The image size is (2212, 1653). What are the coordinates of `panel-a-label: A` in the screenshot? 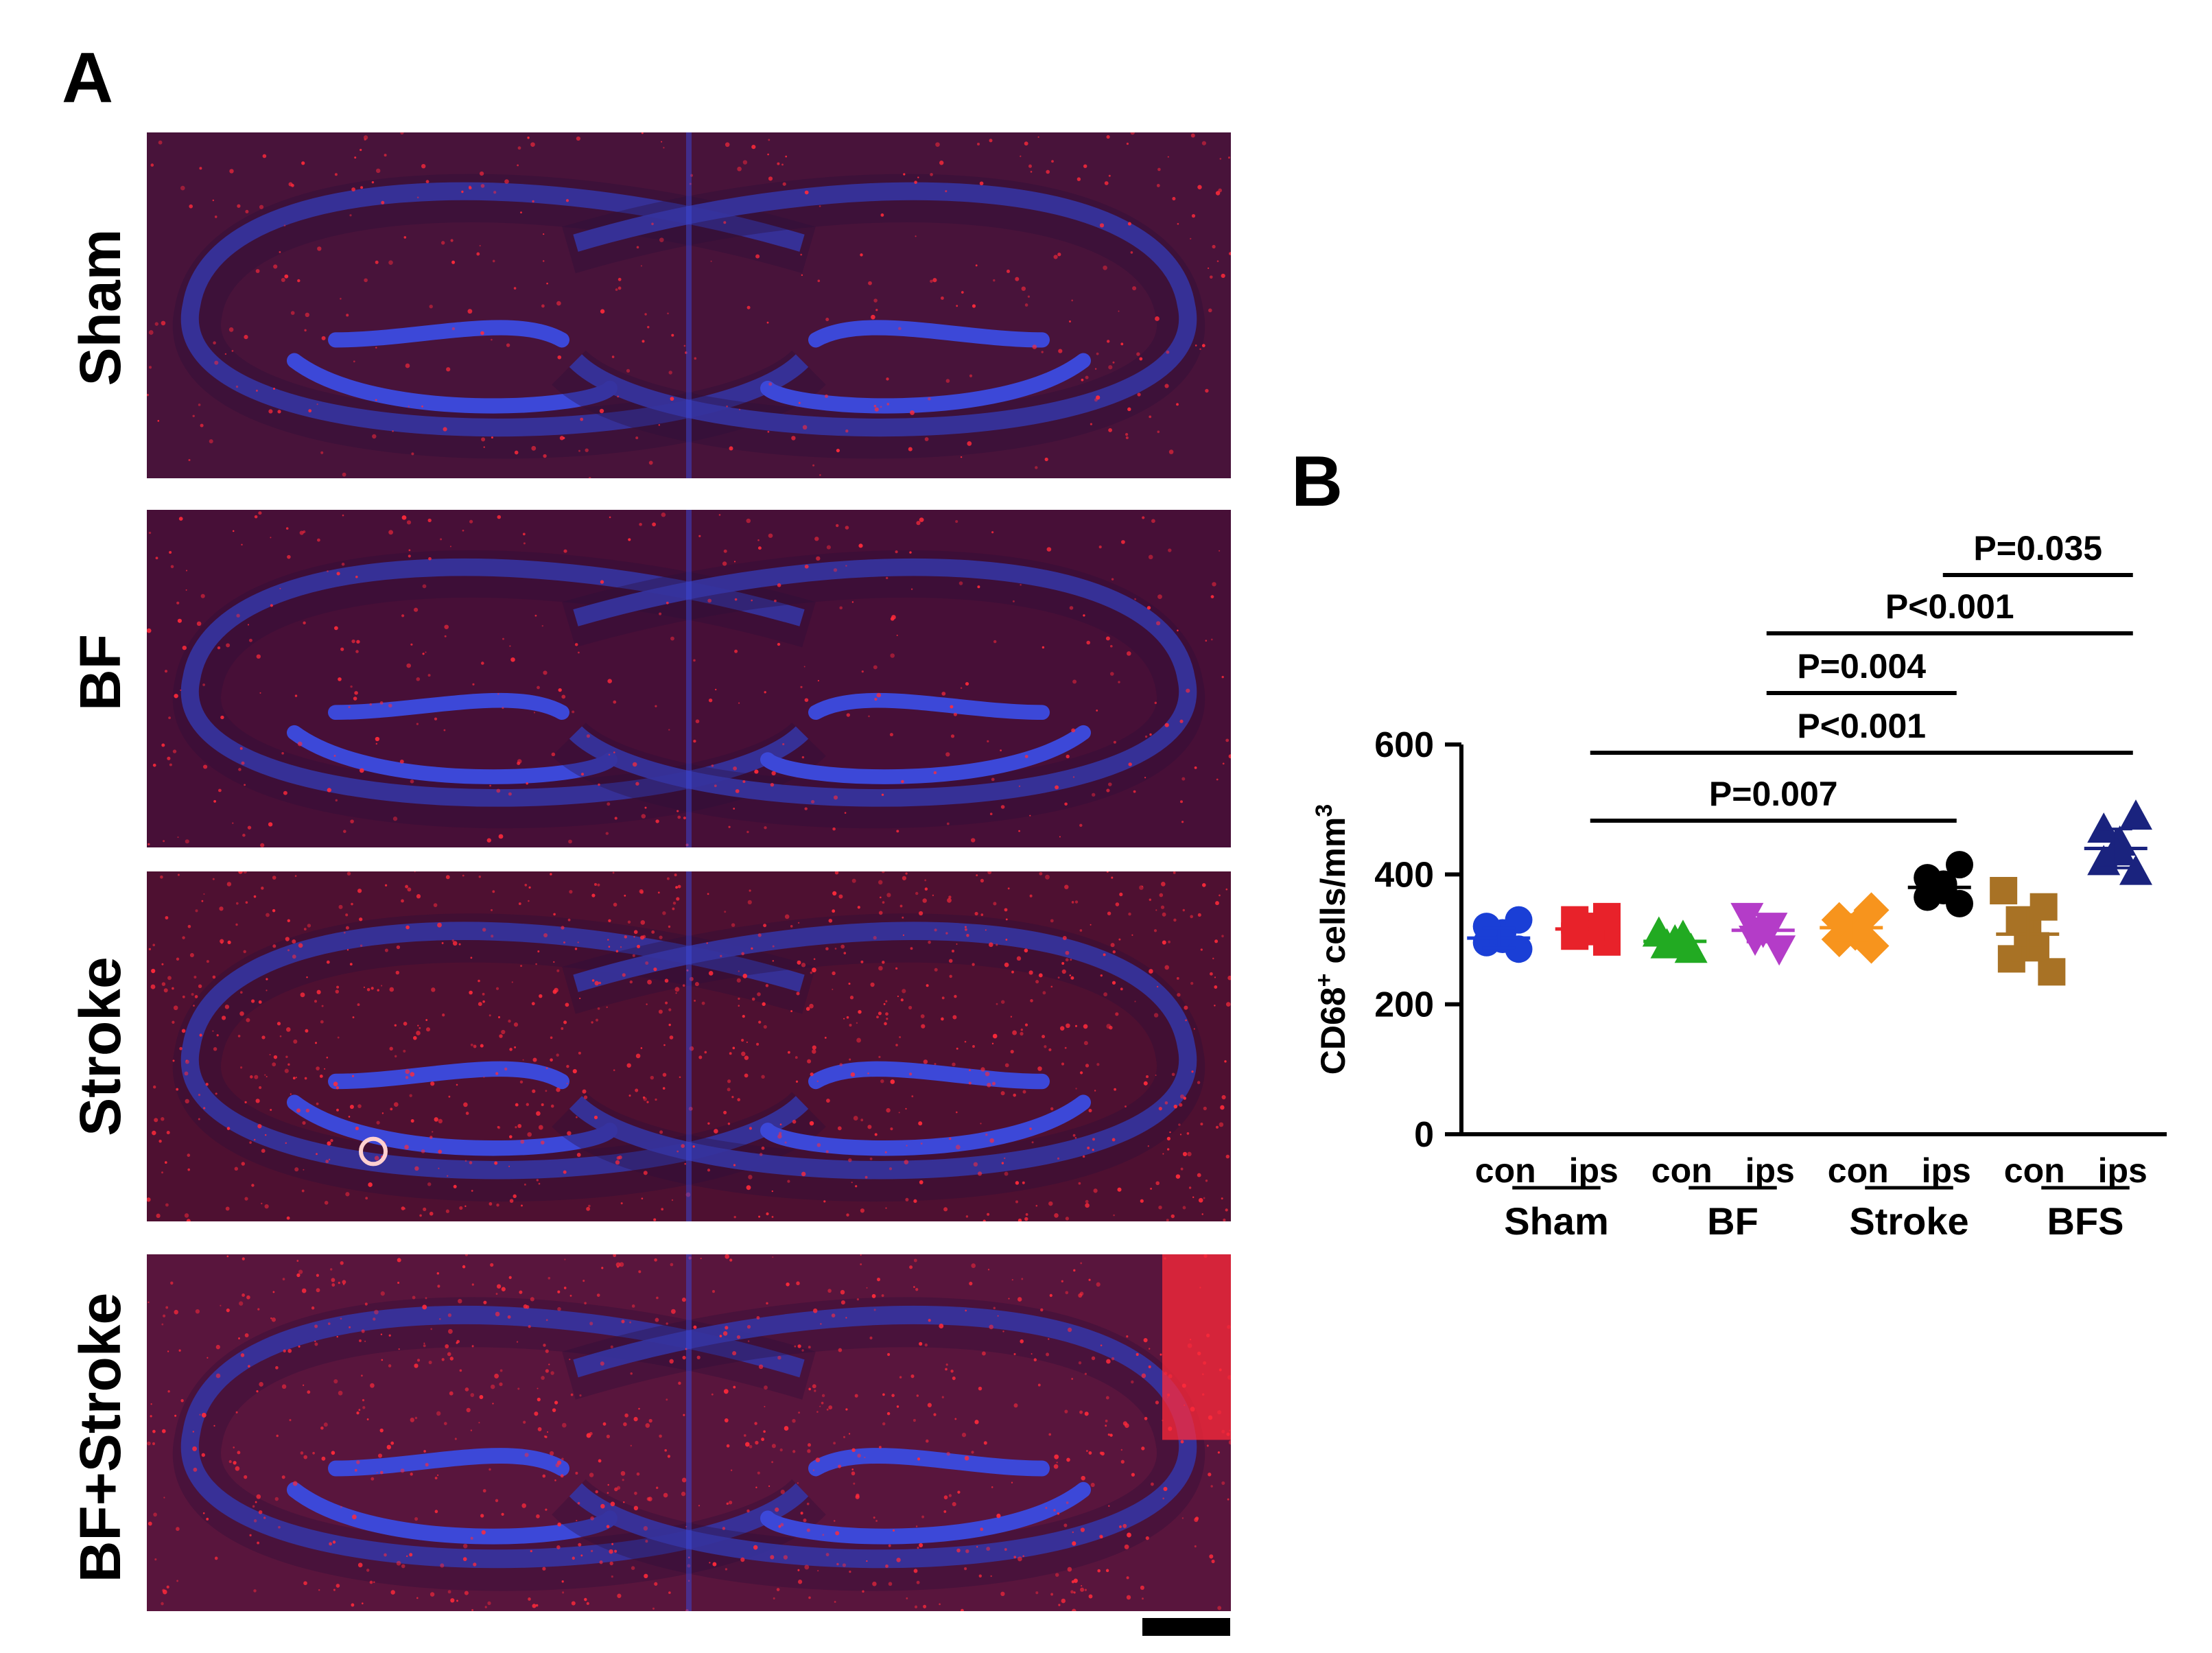 It's located at (88, 78).